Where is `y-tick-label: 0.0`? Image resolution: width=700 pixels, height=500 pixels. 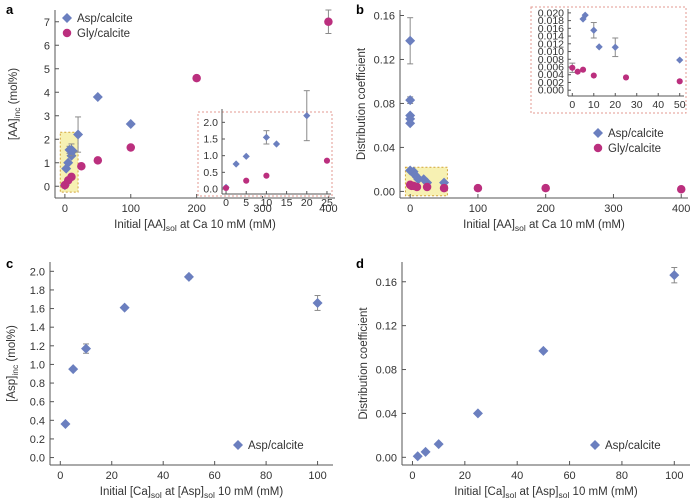 y-tick-label: 0.0 is located at coordinates (37, 459).